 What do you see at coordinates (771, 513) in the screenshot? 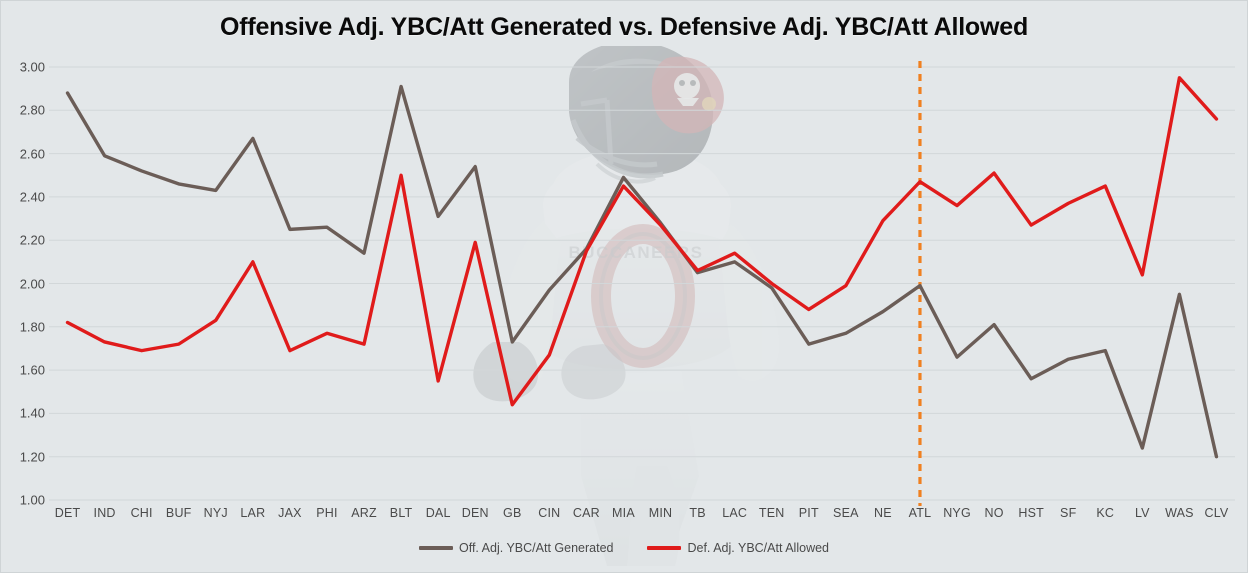
I see `x-axis-tick-label-ten: TEN` at bounding box center [771, 513].